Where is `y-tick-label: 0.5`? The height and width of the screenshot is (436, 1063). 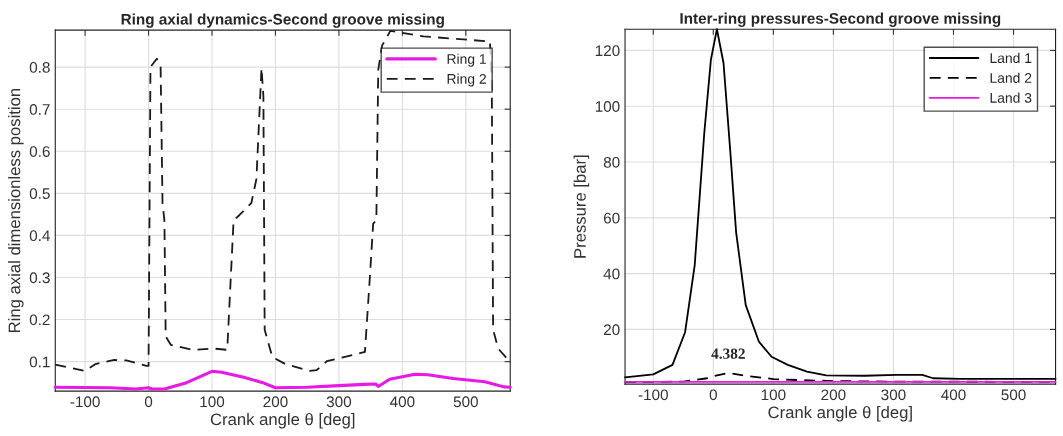
y-tick-label: 0.5 is located at coordinates (39, 194).